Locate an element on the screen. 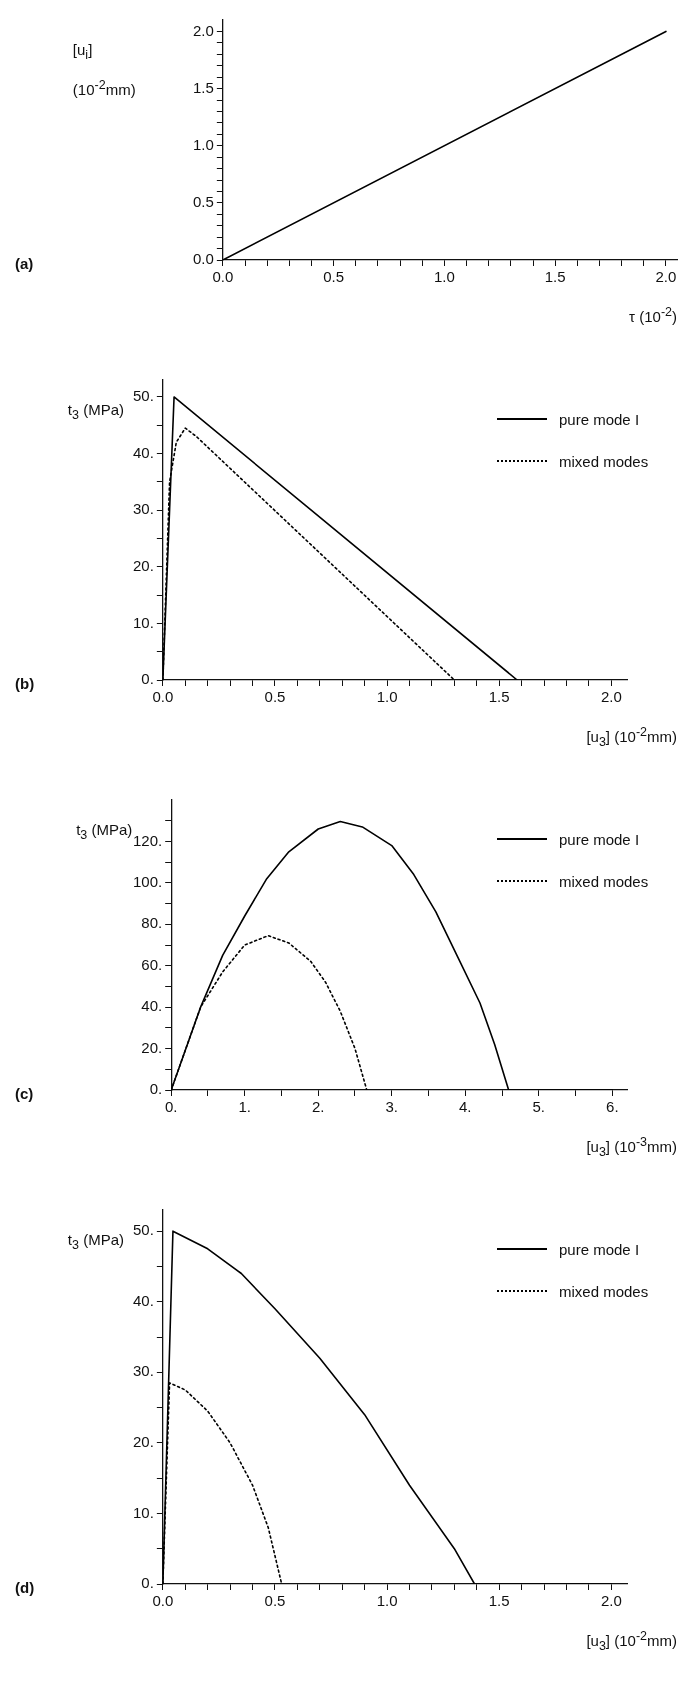 This screenshot has height=1684, width=697. y-tick-label: 100. is located at coordinates (147, 881).